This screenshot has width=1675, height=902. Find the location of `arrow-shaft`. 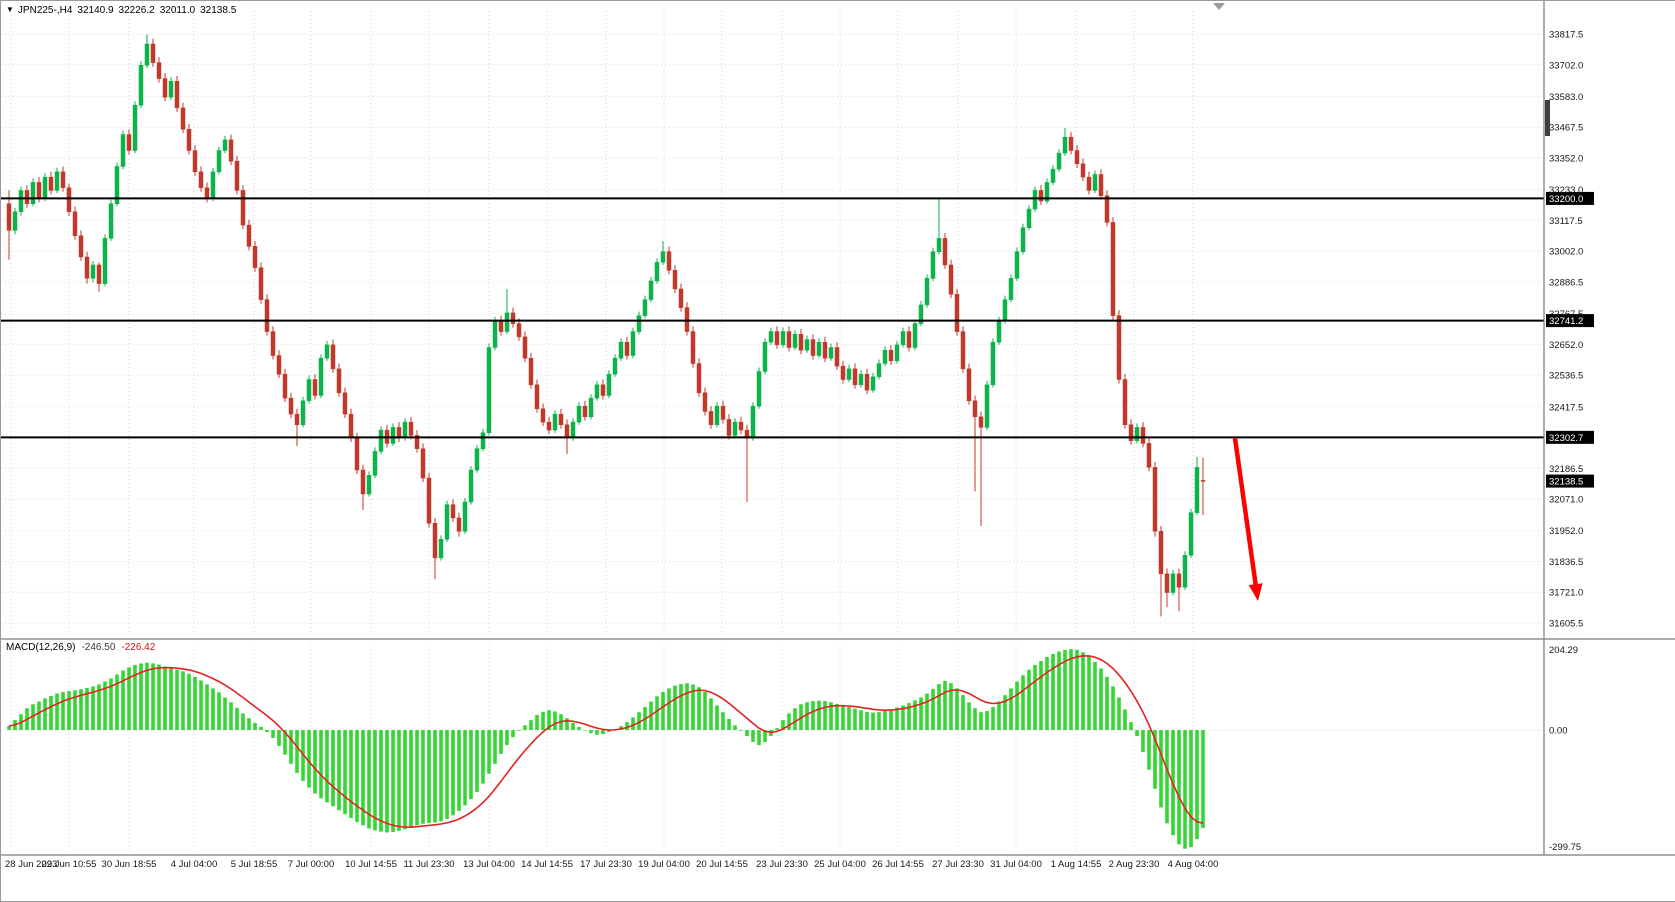

arrow-shaft is located at coordinates (1245, 513).